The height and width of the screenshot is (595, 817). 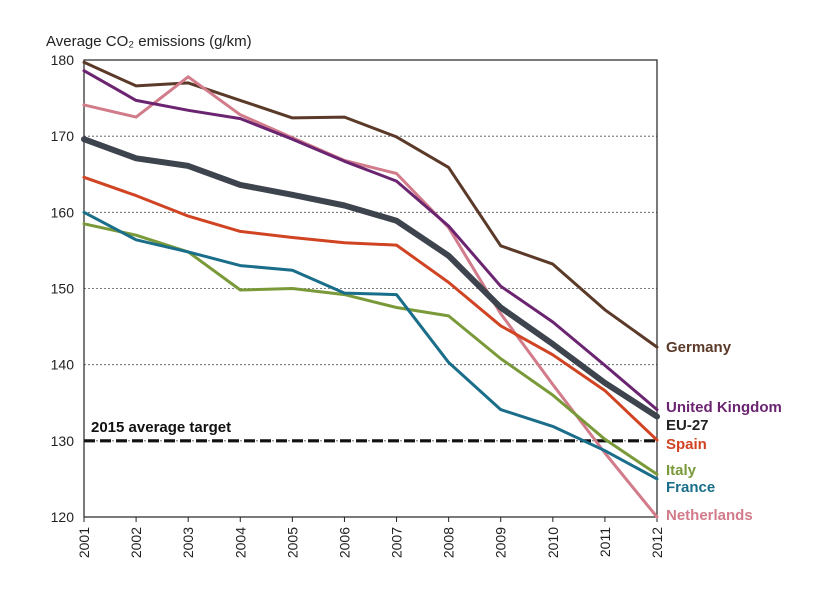 I want to click on y-tick-label: 180, so click(x=63, y=60).